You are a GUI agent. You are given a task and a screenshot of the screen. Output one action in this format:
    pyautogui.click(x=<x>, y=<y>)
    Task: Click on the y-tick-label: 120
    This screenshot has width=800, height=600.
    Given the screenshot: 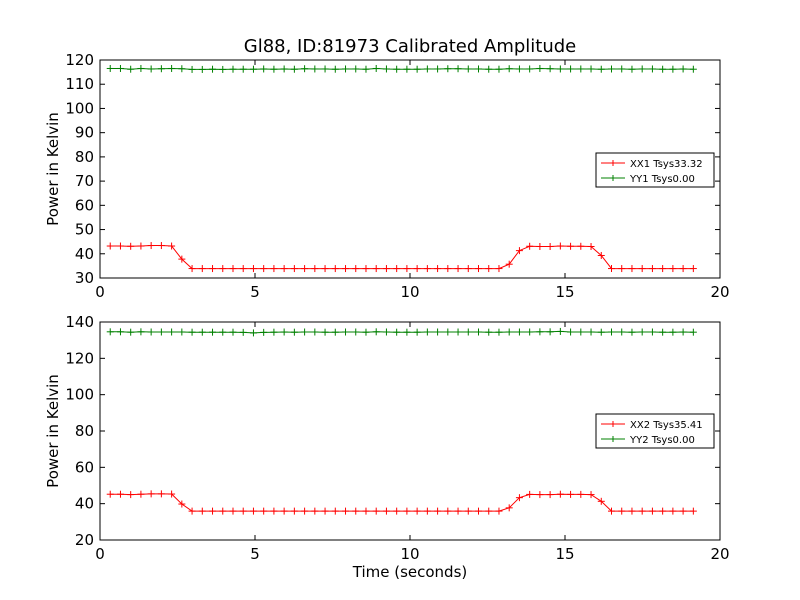 What is the action you would take?
    pyautogui.click(x=79, y=358)
    